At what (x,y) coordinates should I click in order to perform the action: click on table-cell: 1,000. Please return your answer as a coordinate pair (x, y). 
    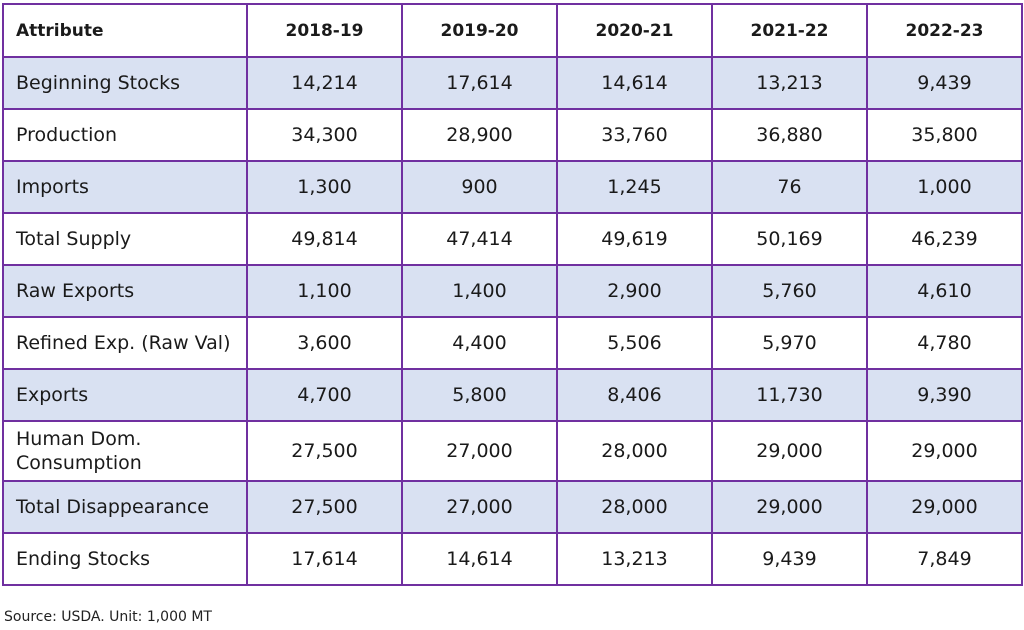
    Looking at the image, I should click on (944, 187).